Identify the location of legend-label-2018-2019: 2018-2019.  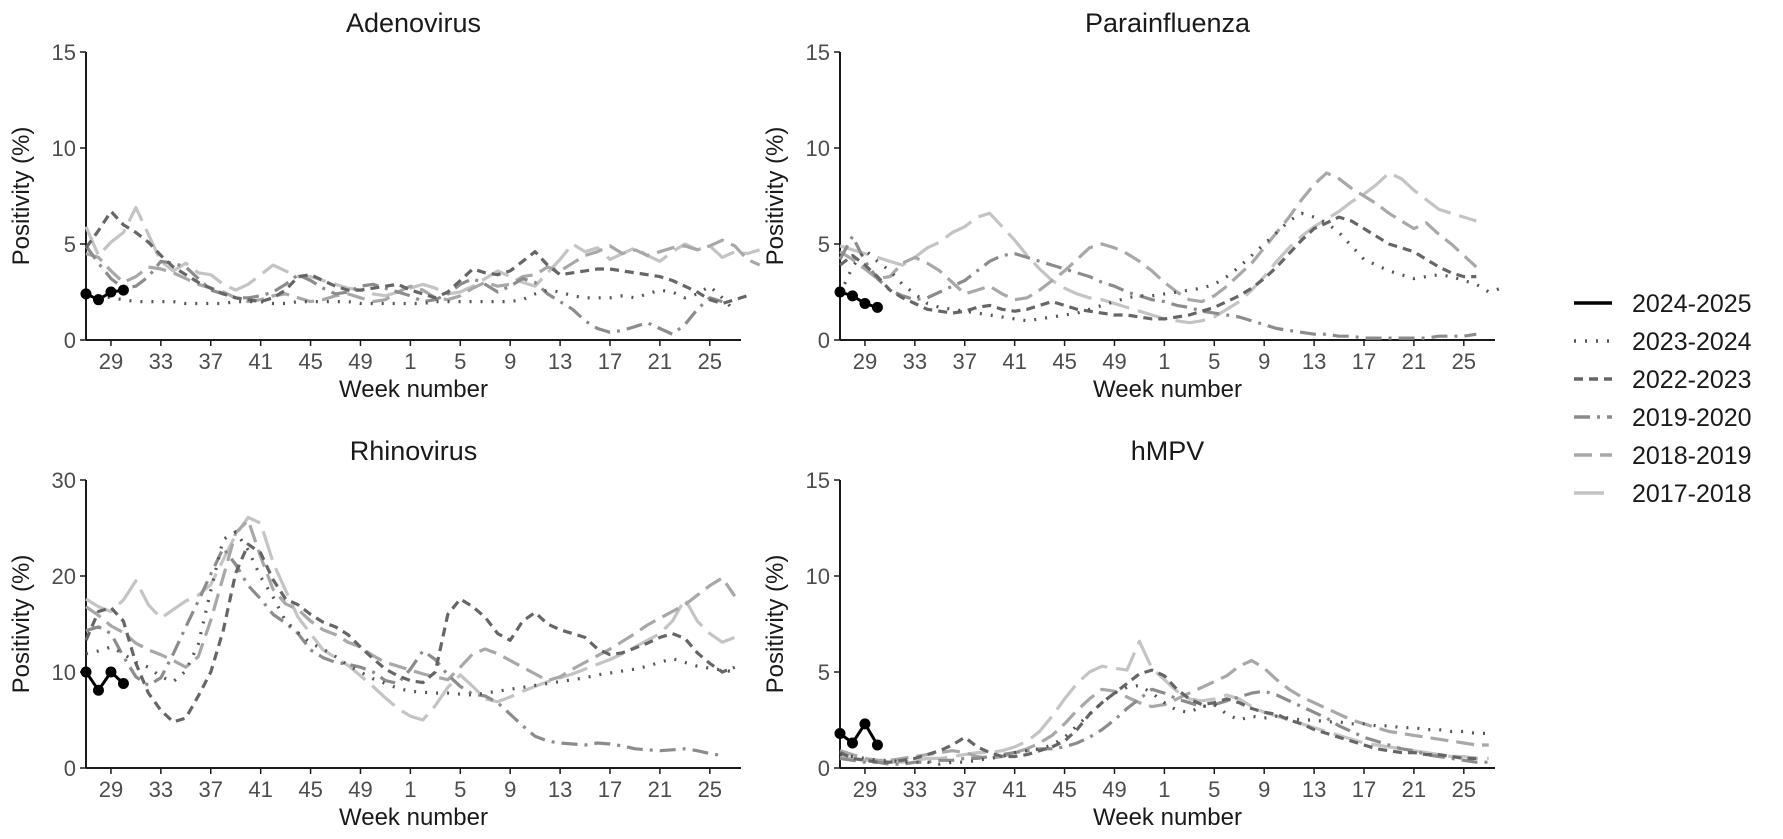
(1692, 456).